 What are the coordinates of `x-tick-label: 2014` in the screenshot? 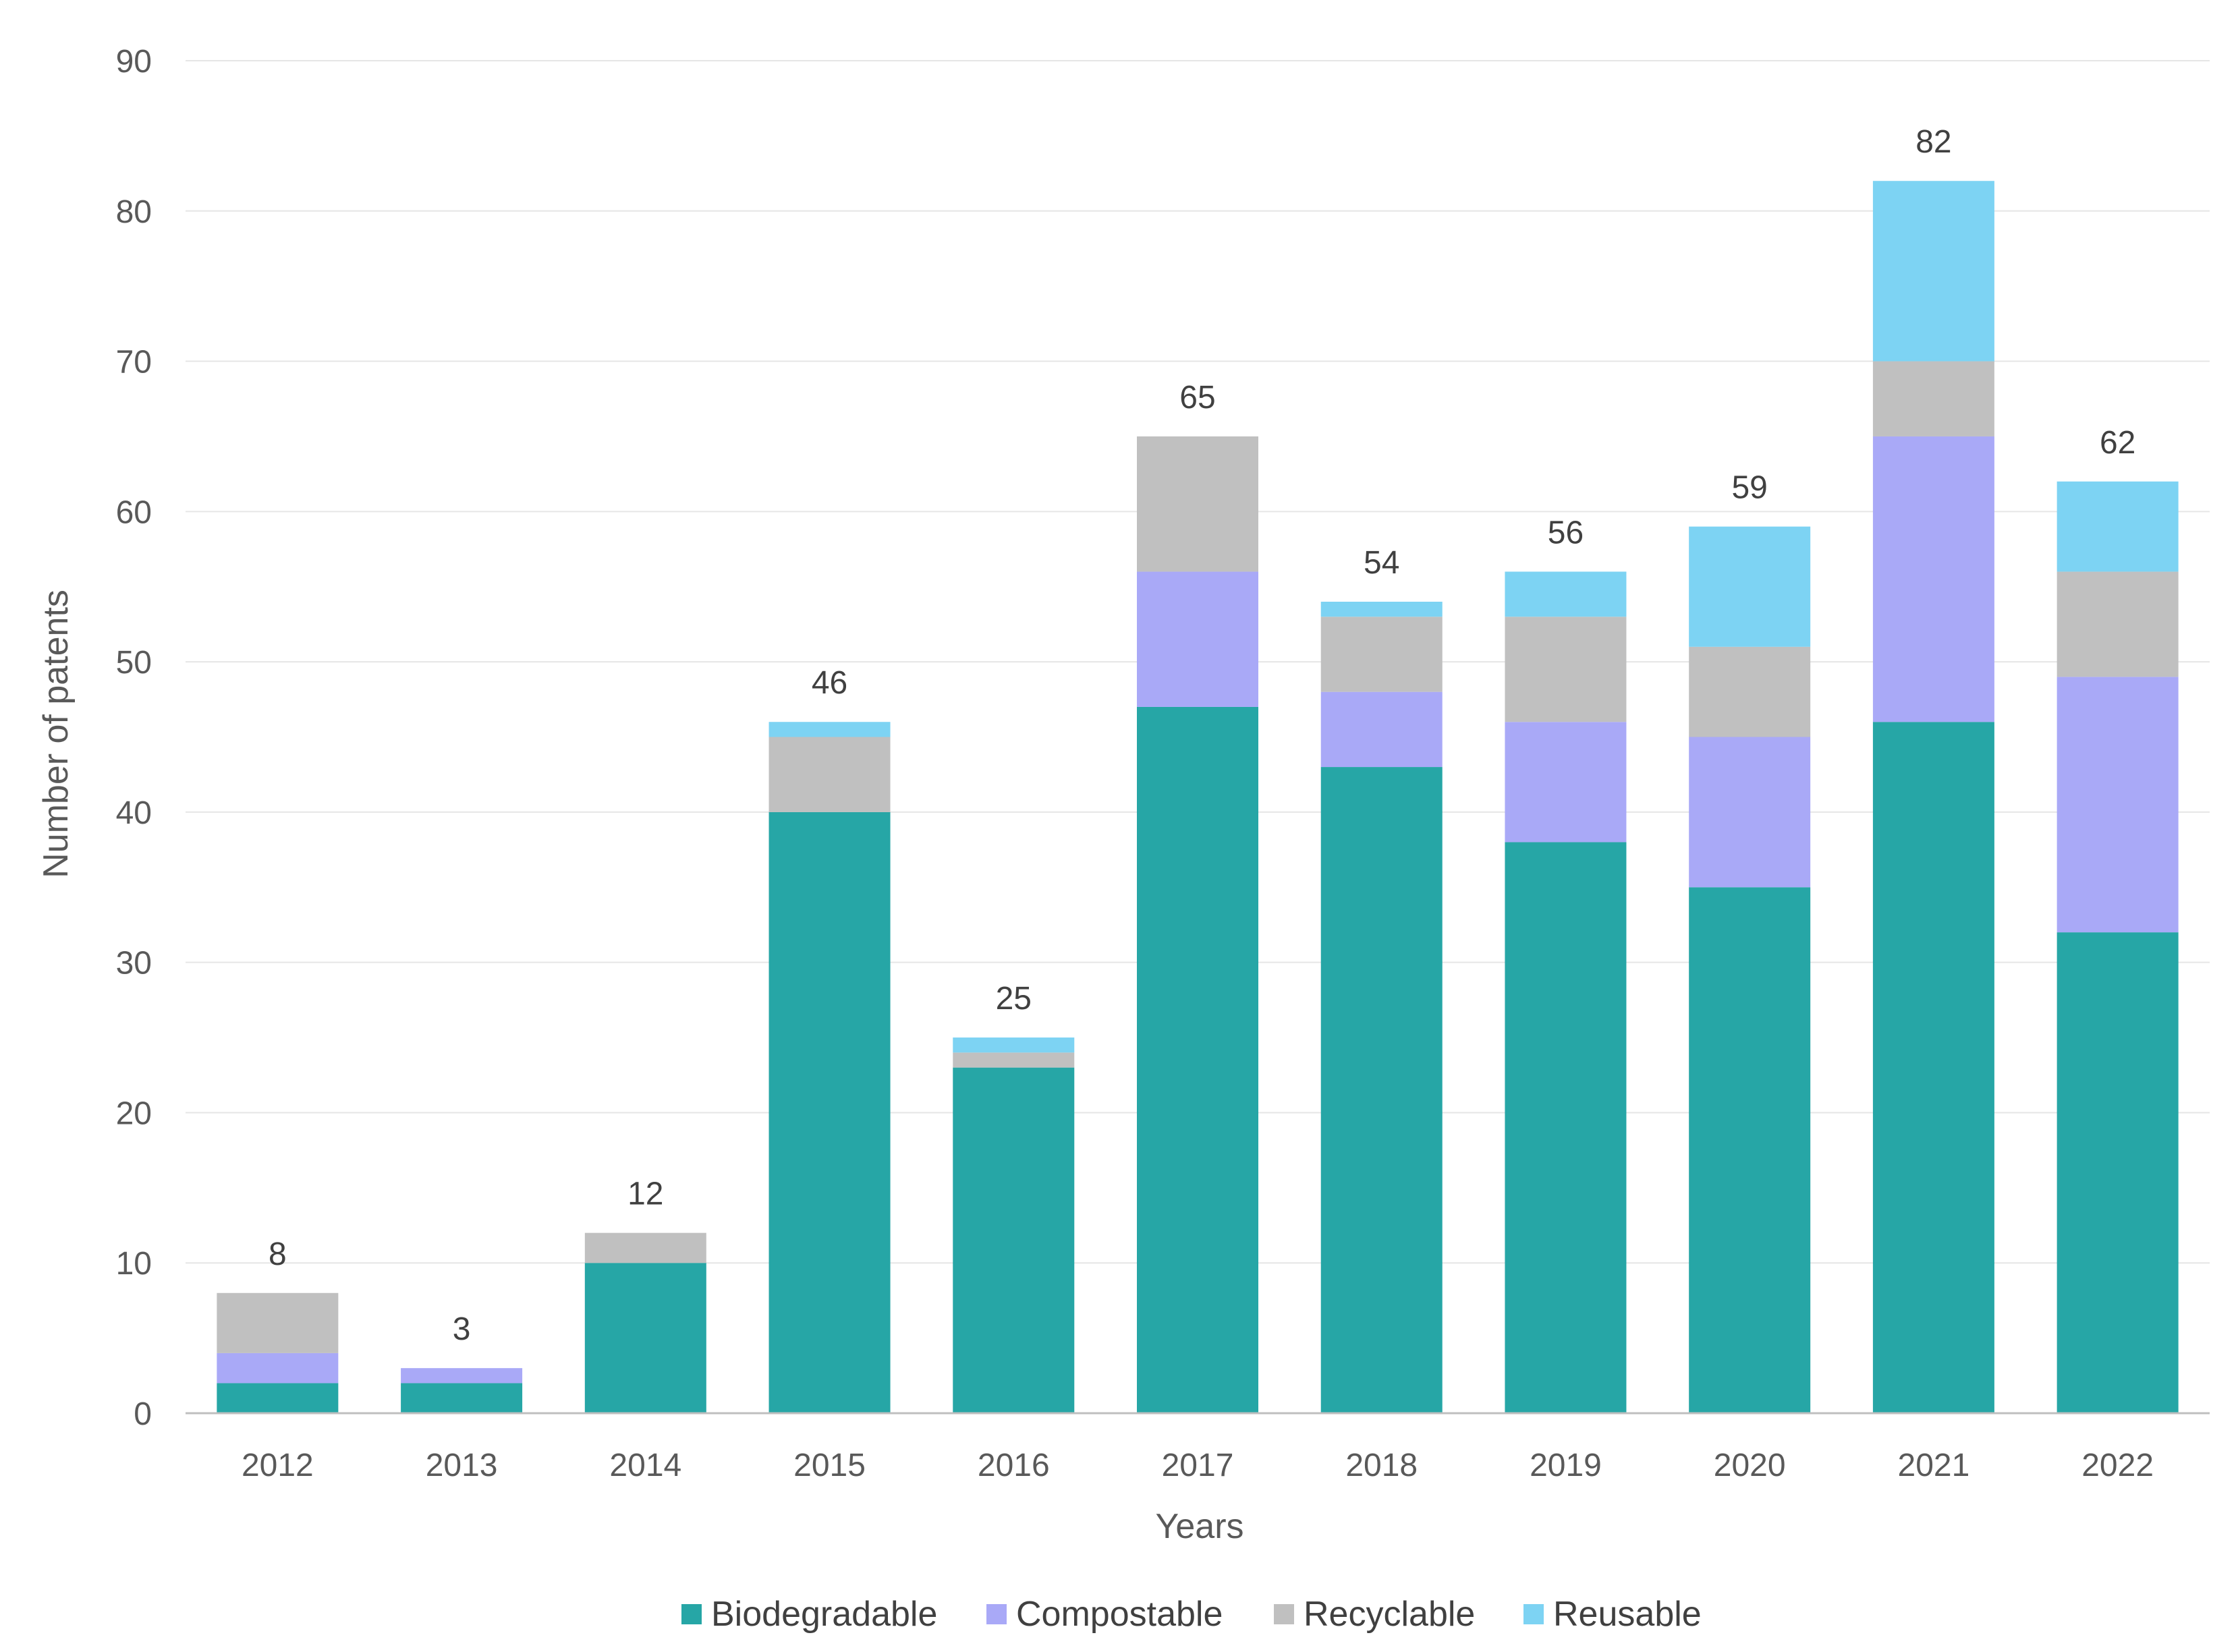 It's located at (645, 1465).